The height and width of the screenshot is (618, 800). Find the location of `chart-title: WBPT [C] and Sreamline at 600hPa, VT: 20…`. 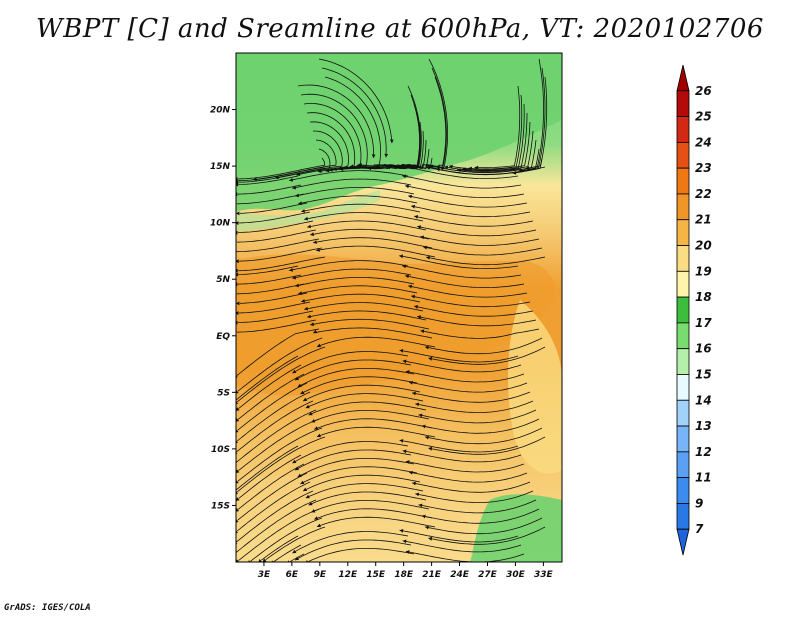

chart-title: WBPT [C] and Sreamline at 600hPa, VT: 20… is located at coordinates (400, 29).